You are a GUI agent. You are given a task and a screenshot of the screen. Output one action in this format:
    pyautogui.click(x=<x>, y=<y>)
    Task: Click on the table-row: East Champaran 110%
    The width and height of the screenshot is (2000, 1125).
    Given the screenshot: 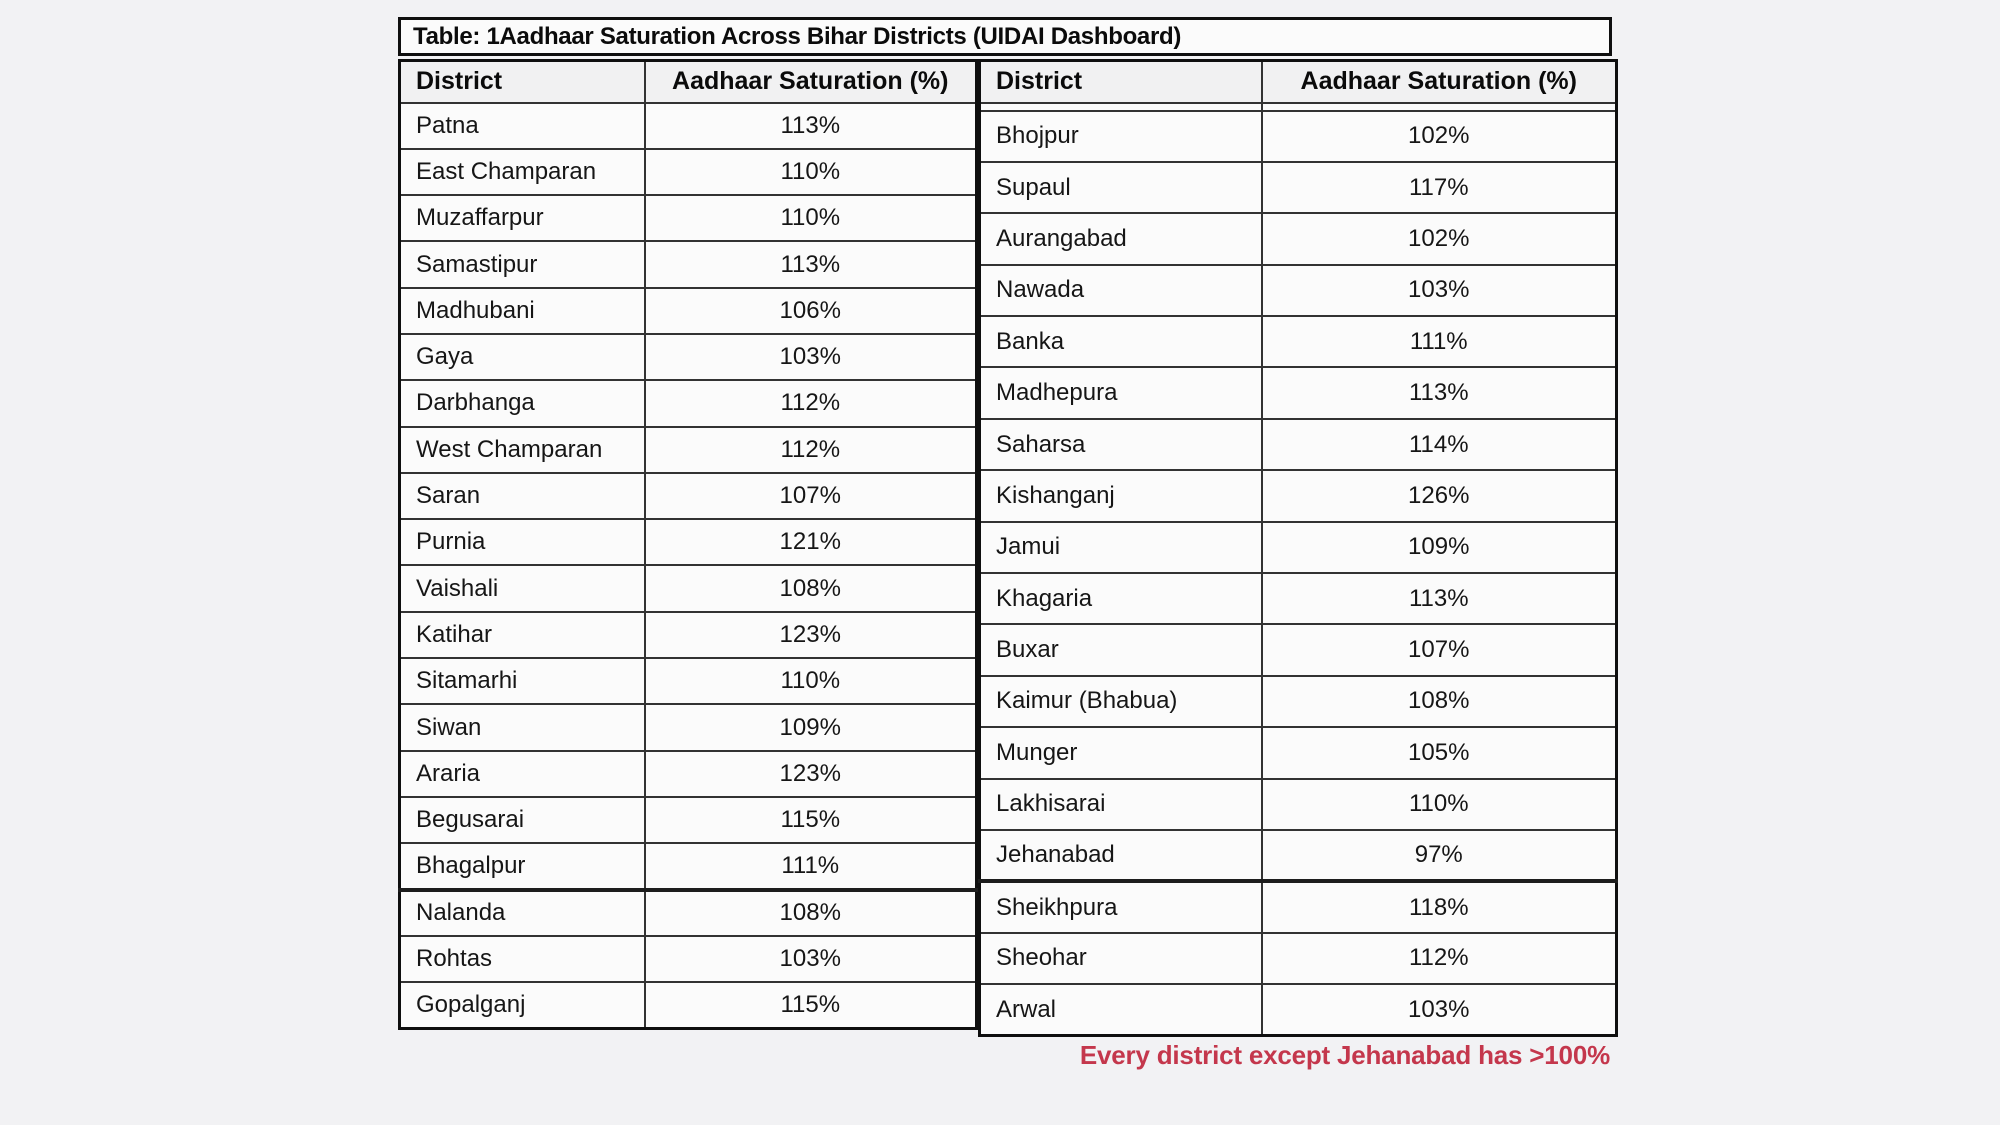 What is the action you would take?
    pyautogui.click(x=688, y=172)
    